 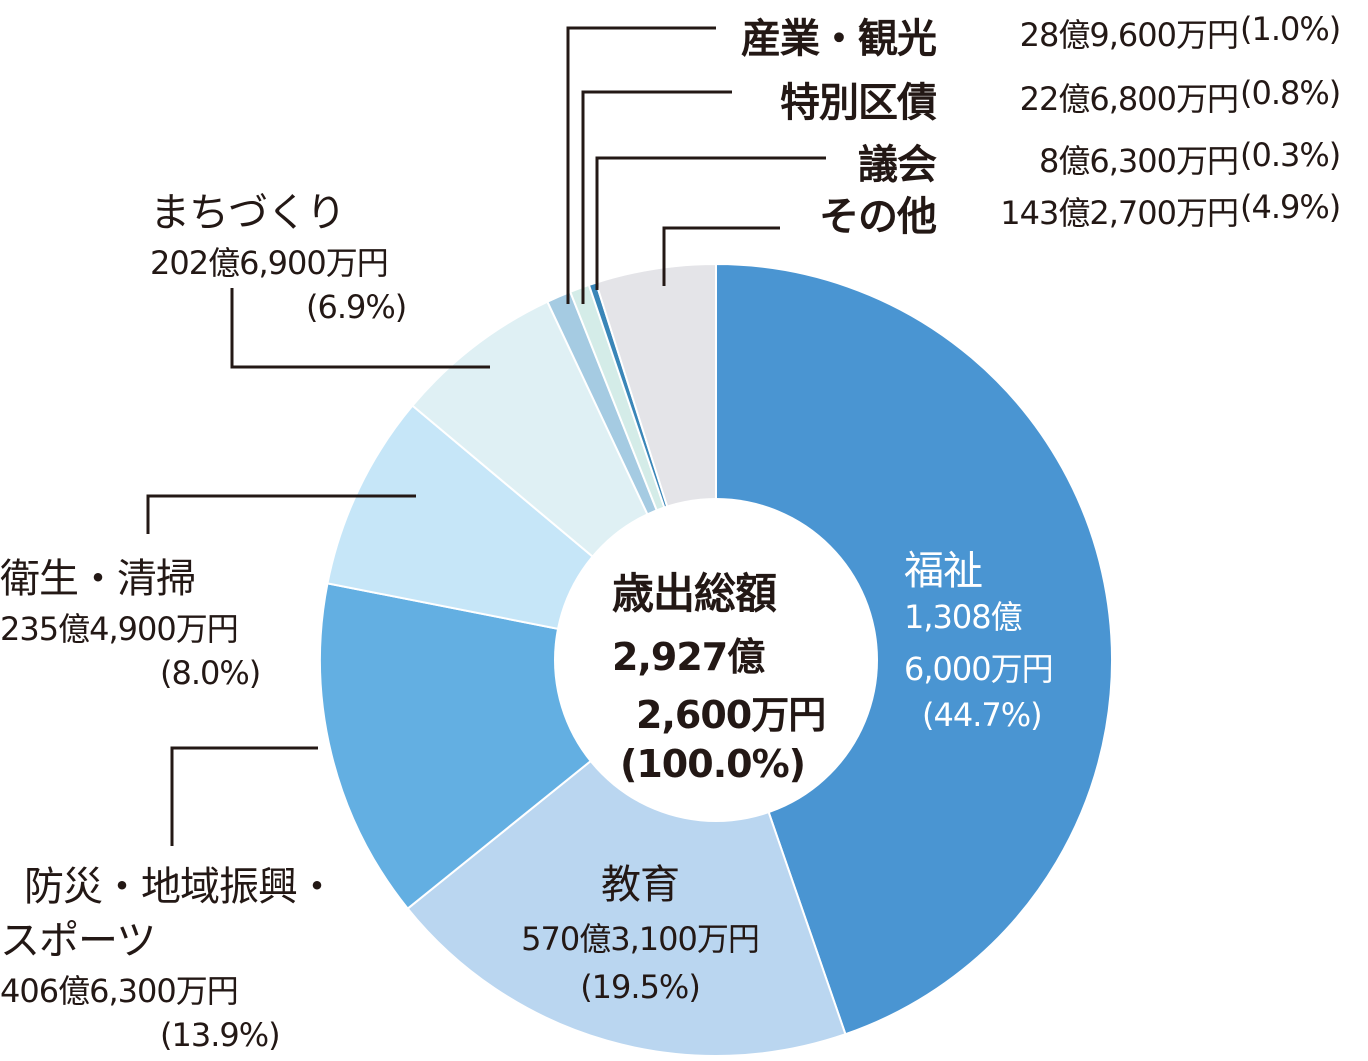 I want to click on leader-assembly, so click(x=710, y=223).